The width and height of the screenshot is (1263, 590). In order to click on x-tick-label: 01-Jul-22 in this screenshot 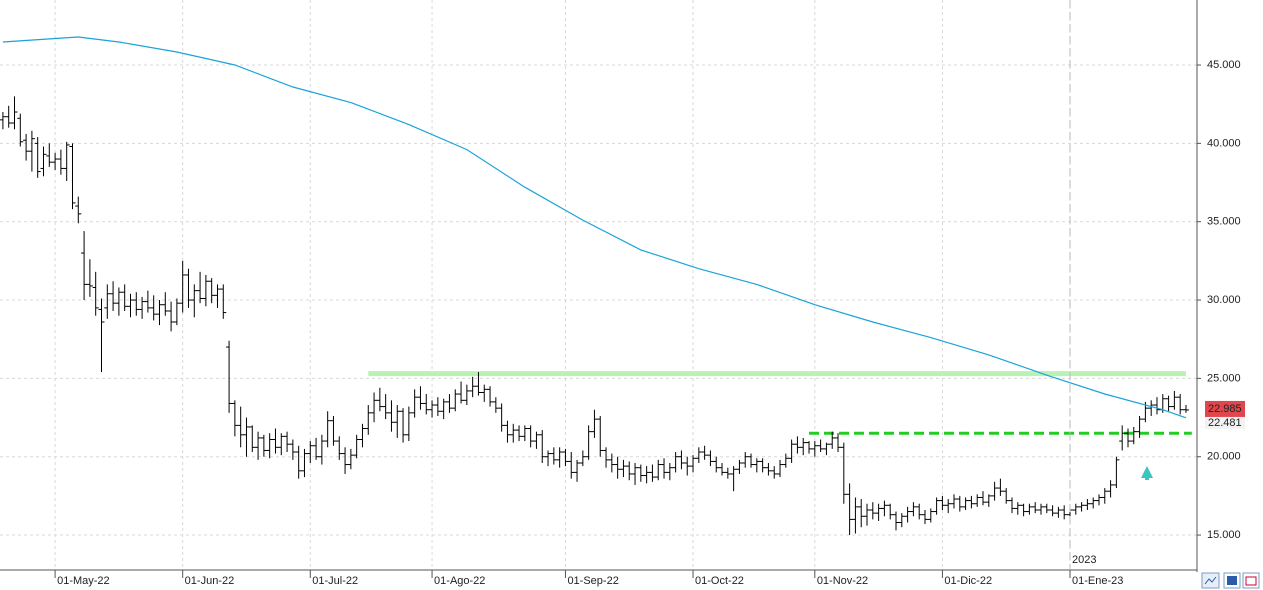, I will do `click(335, 581)`.